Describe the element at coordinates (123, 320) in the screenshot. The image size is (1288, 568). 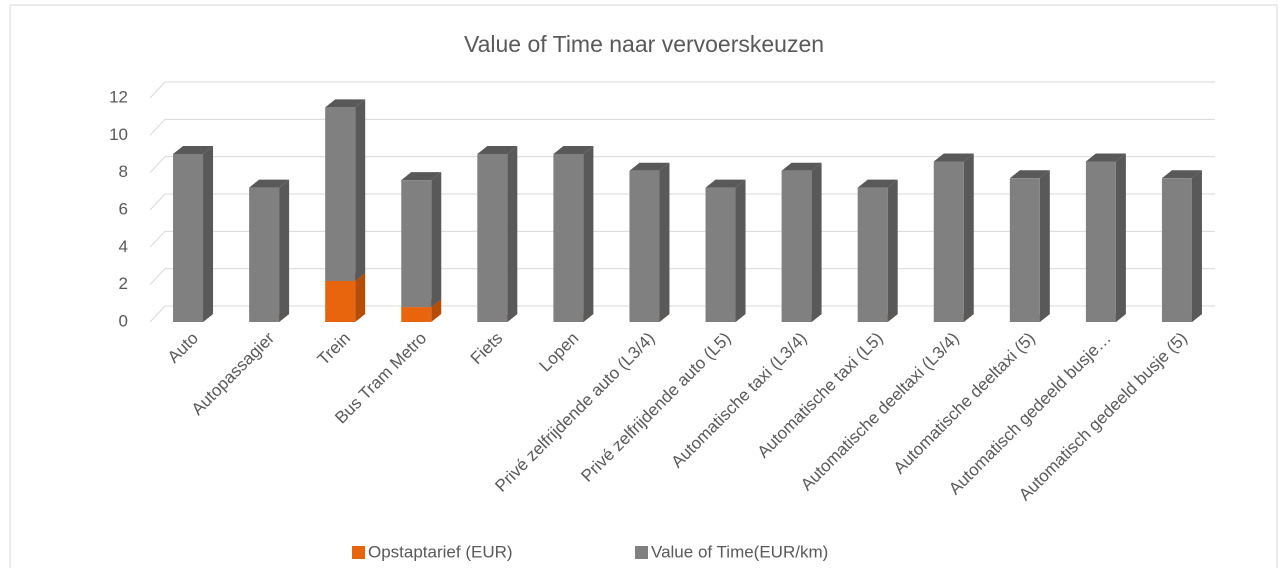
I see `y-tick-label: 0` at that location.